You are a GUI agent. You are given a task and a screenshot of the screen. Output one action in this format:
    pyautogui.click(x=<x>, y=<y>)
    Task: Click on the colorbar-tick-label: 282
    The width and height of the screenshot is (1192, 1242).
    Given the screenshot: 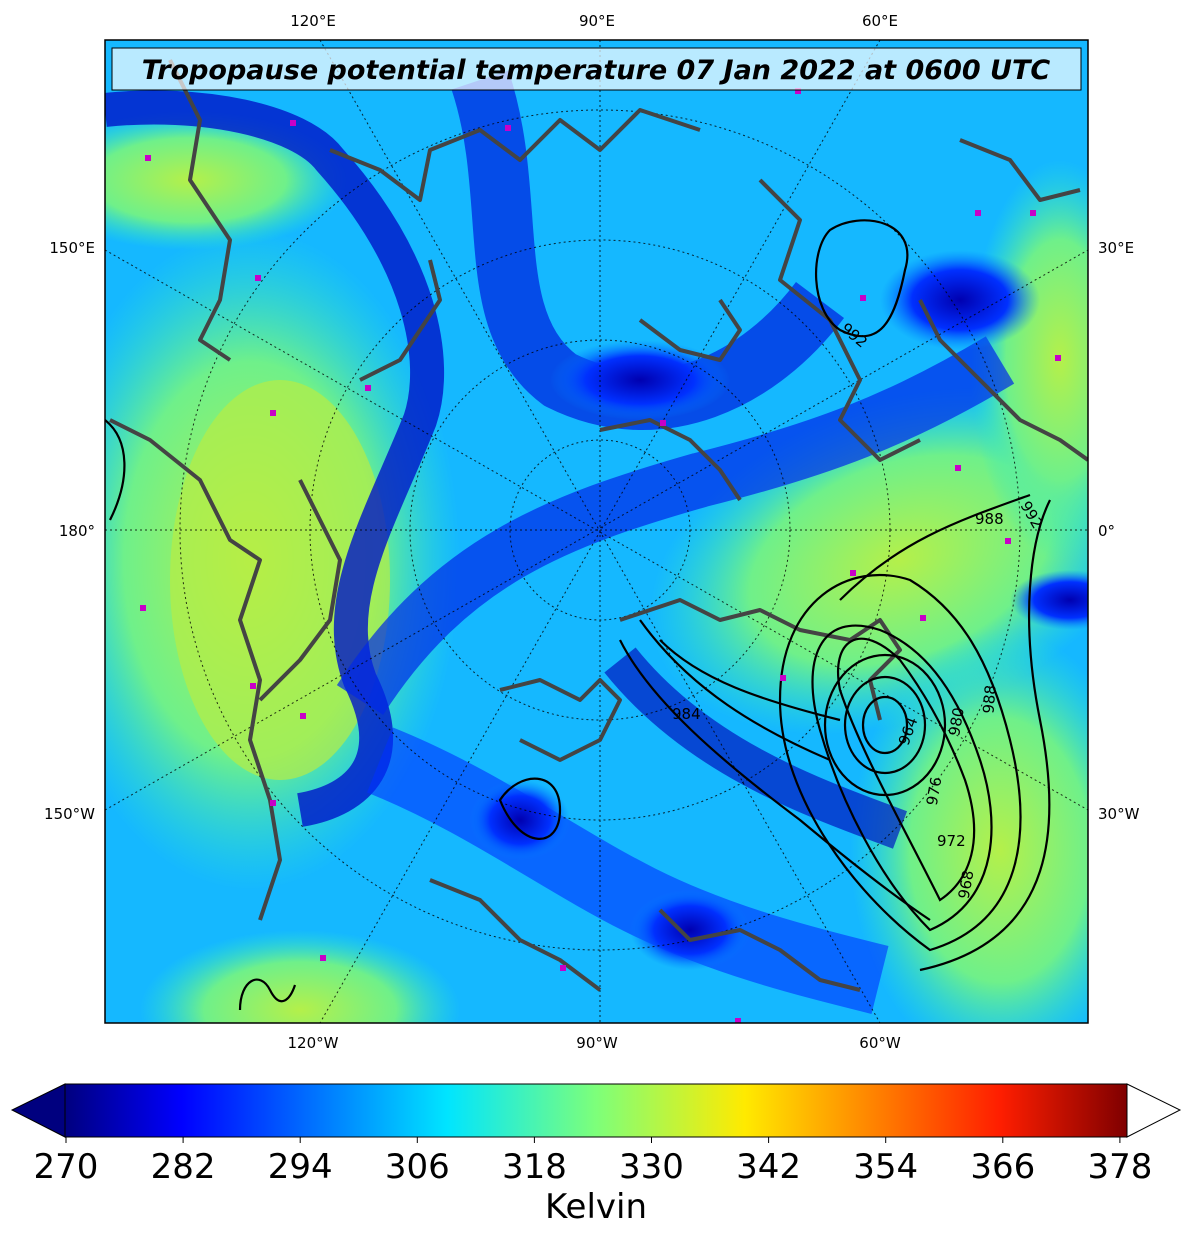 What is the action you would take?
    pyautogui.click(x=183, y=1167)
    